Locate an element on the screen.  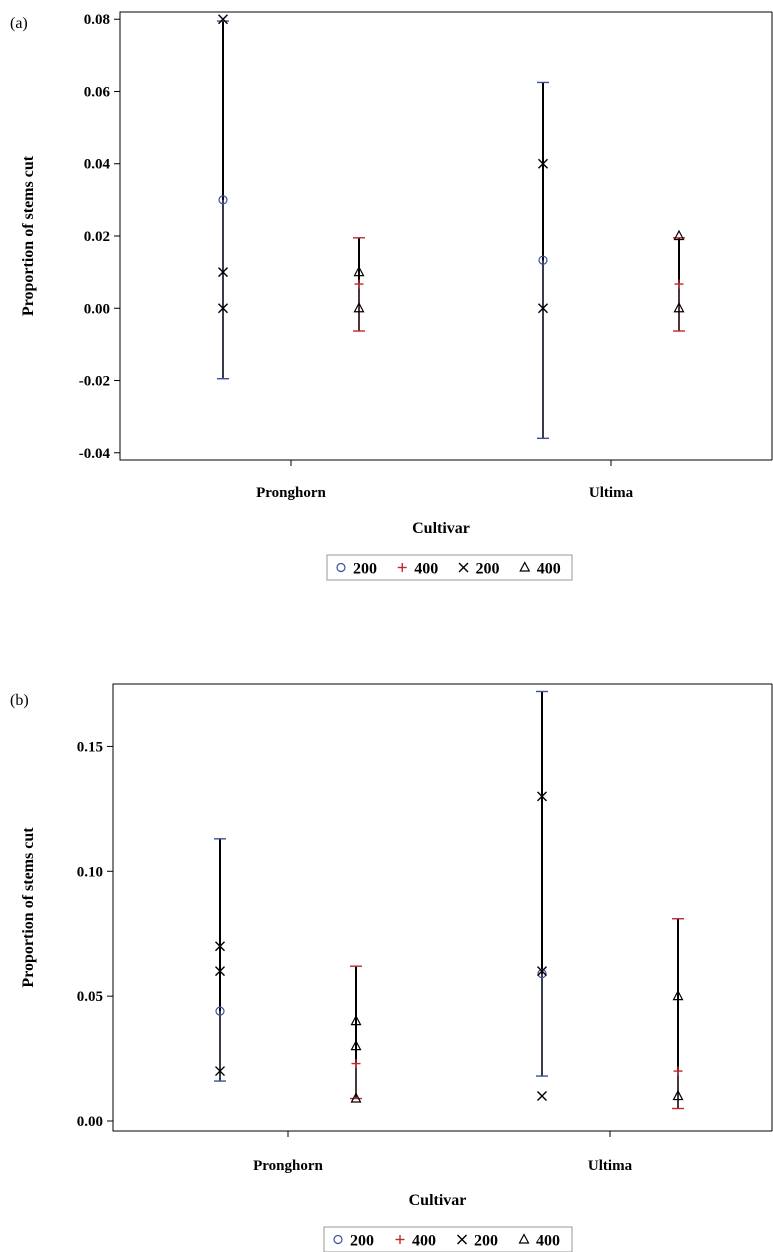
panel-a-legend-x-icon is located at coordinates (463, 567).